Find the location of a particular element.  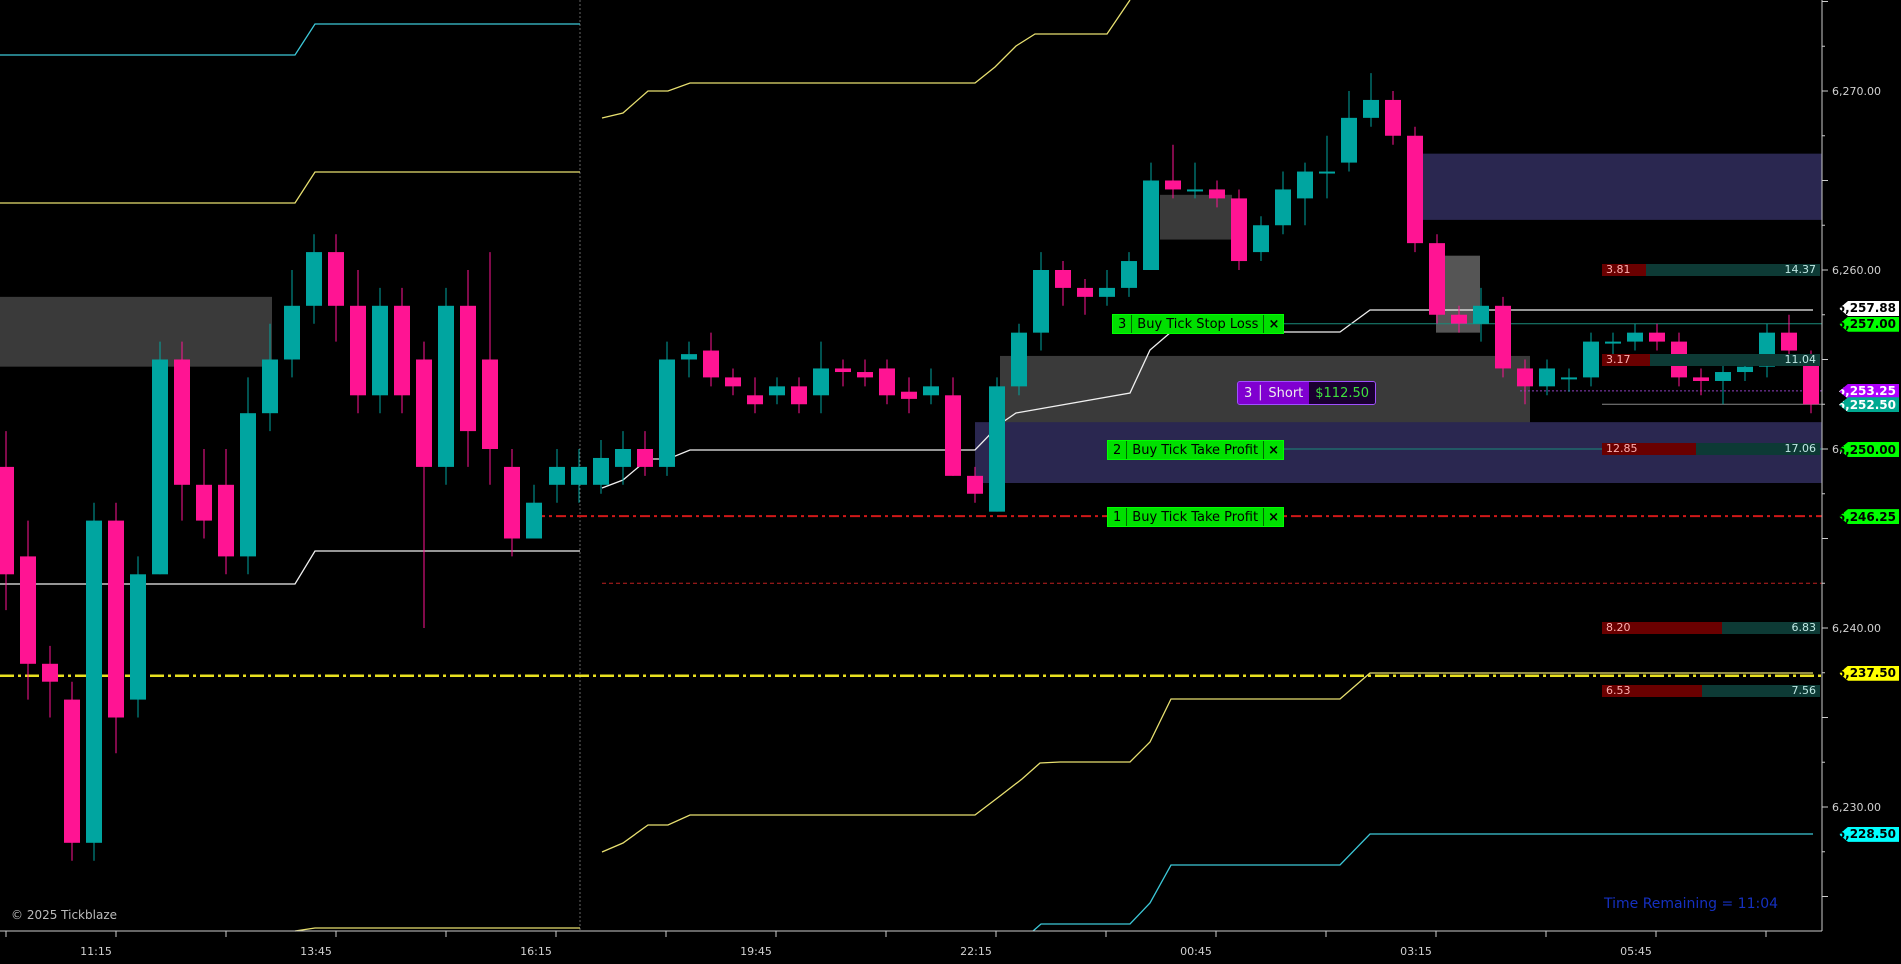

position-side: Short is located at coordinates (1286, 393).